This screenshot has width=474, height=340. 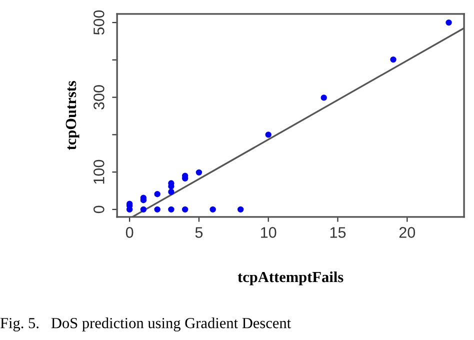 What do you see at coordinates (99, 172) in the screenshot?
I see `y-tick-label: 100` at bounding box center [99, 172].